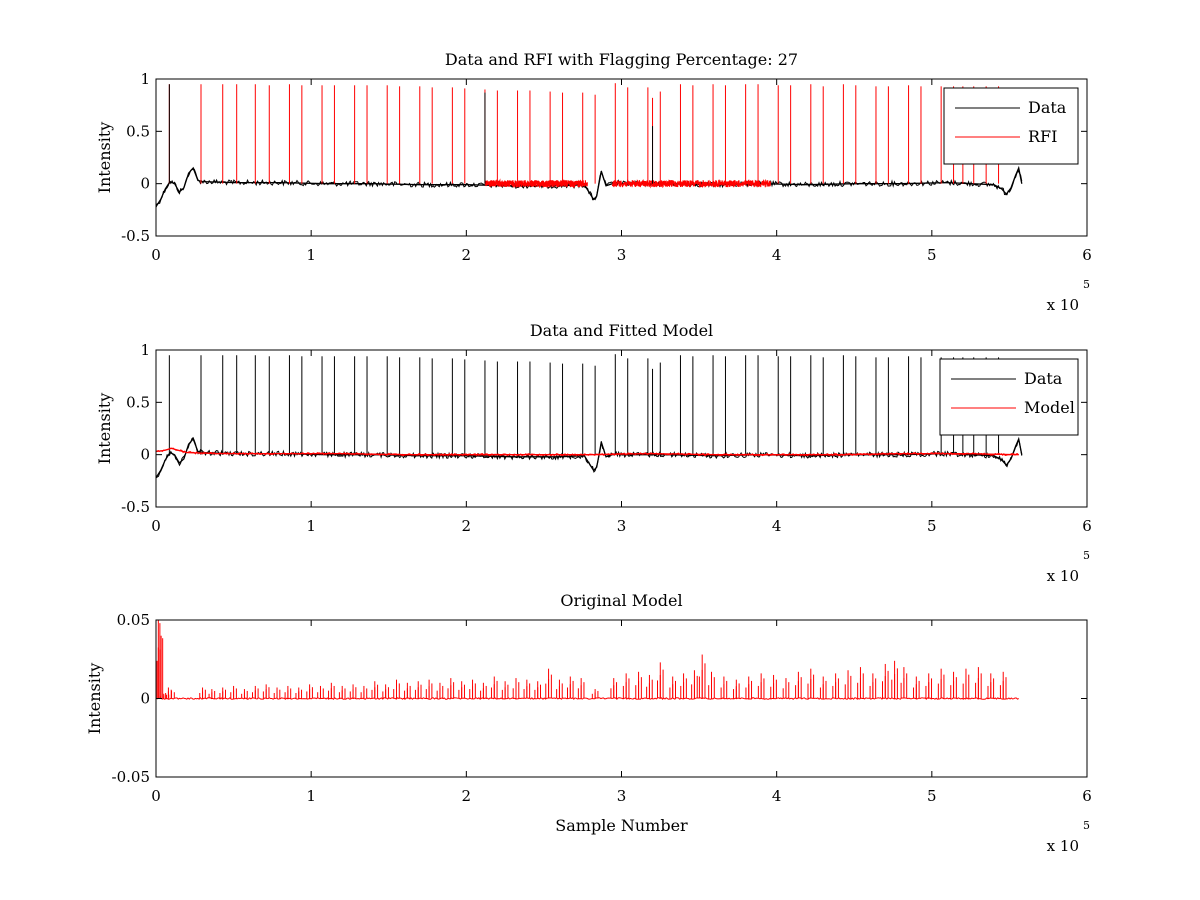 The width and height of the screenshot is (1200, 900). Describe the element at coordinates (1049, 407) in the screenshot. I see `legend-label: Model` at that location.